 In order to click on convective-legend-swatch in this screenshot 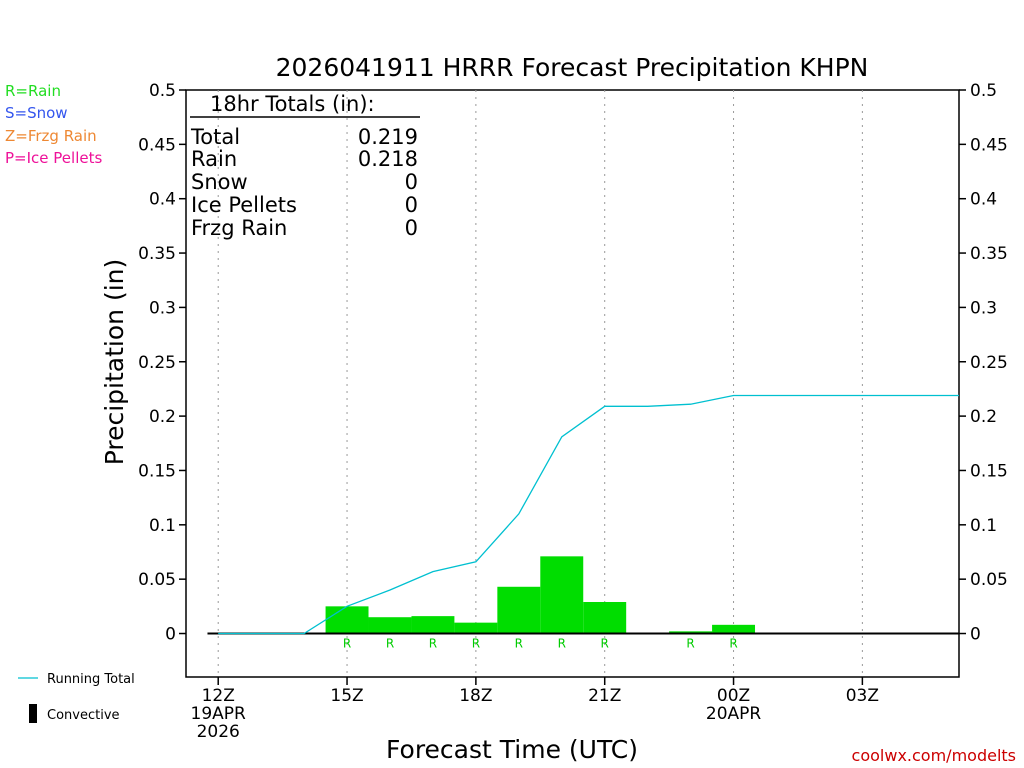, I will do `click(33, 713)`.